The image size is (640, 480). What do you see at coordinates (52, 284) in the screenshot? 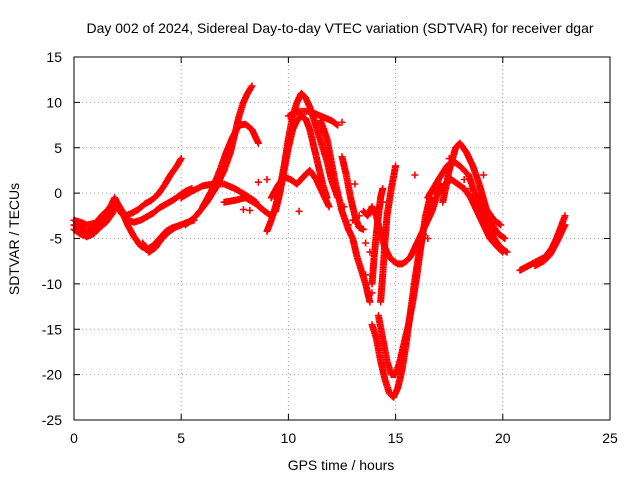
I see `y-tick-label: -10` at bounding box center [52, 284].